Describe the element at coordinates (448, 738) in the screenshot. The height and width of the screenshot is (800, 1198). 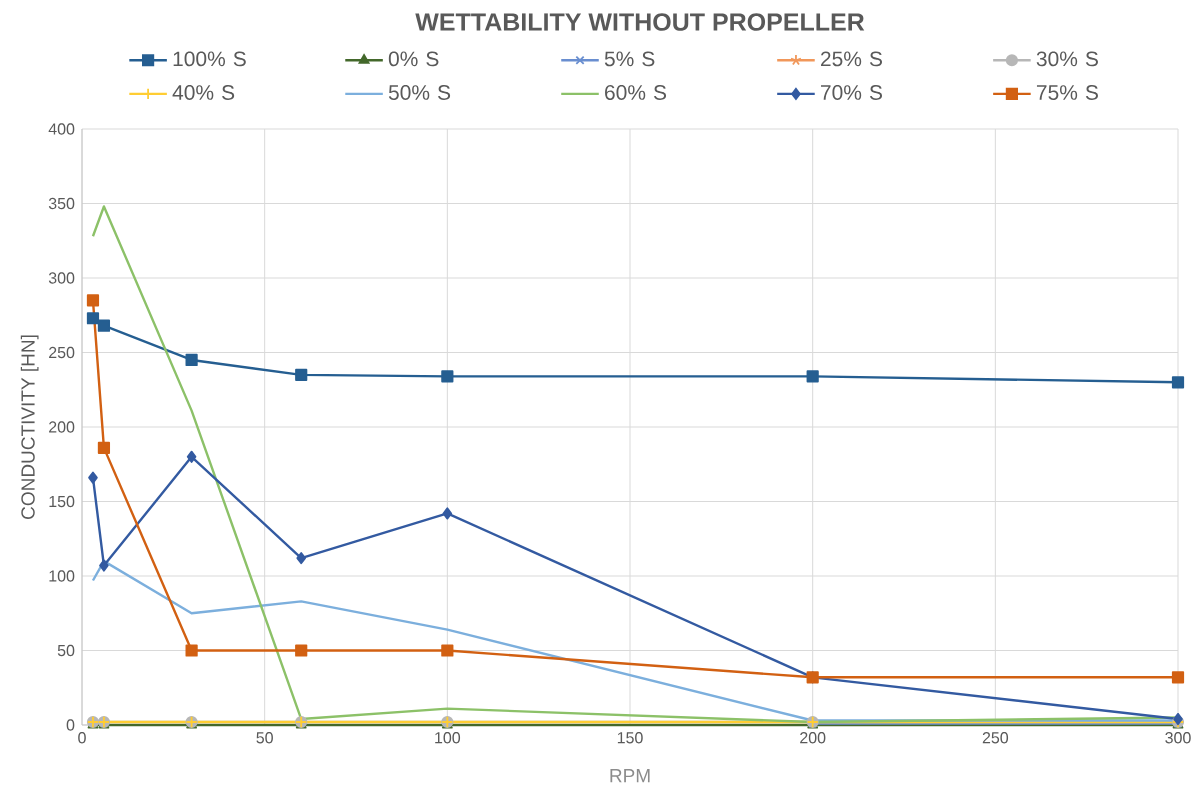
I see `x-tick-label: 100` at that location.